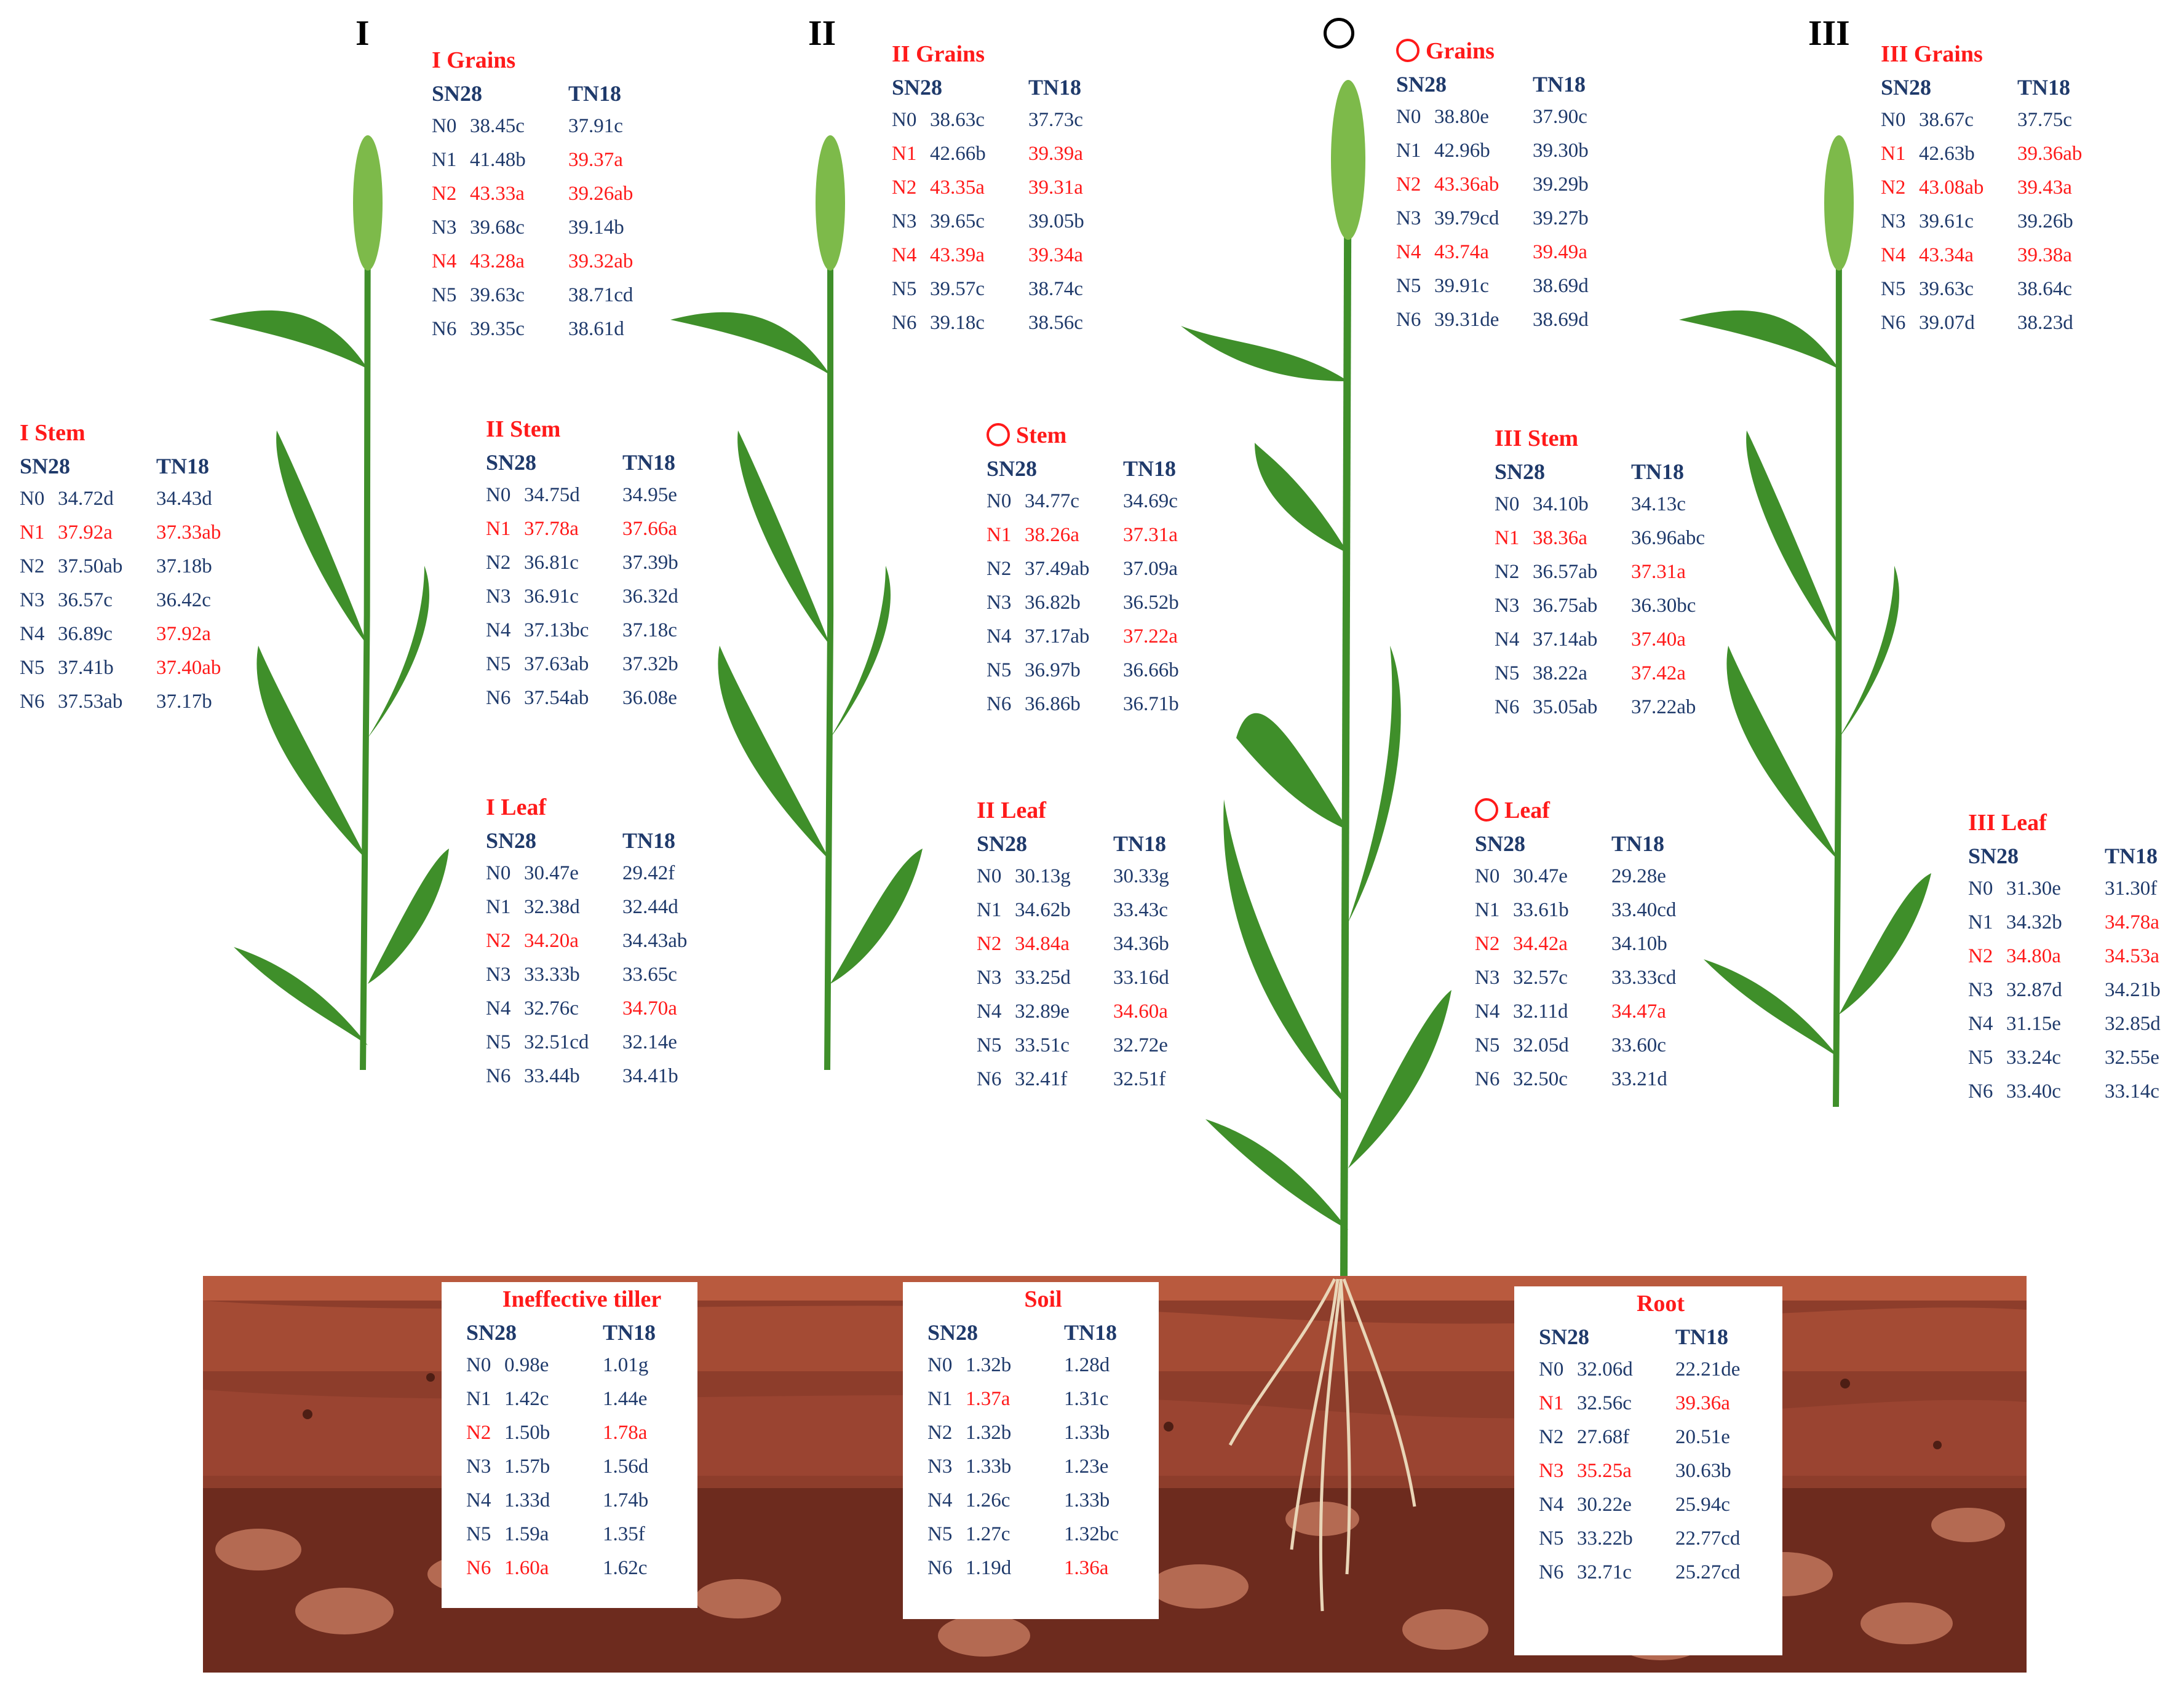 This screenshot has height=1691, width=2184. Describe the element at coordinates (1981, 222) in the screenshot. I see `data-row: N3 39.61c 39.26b` at that location.